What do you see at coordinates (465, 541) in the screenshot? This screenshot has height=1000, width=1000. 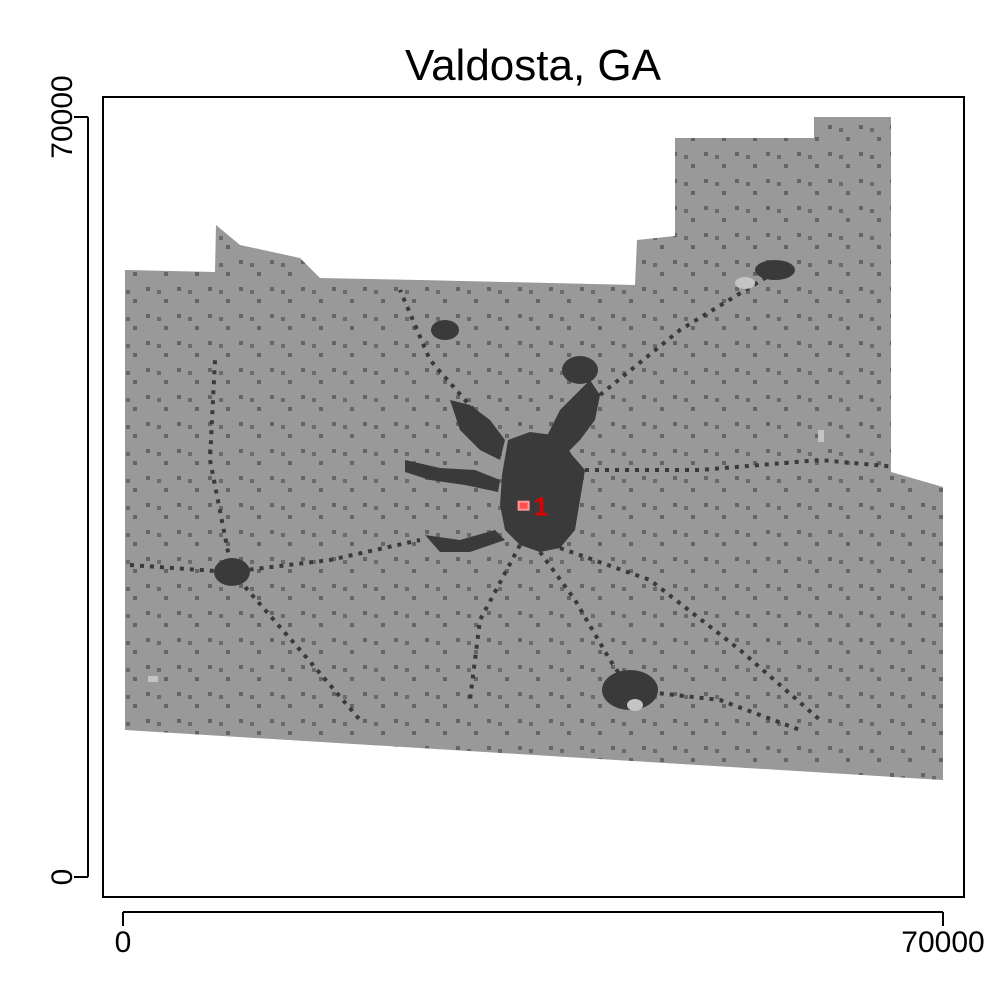 I see `urban-southwest-spur` at bounding box center [465, 541].